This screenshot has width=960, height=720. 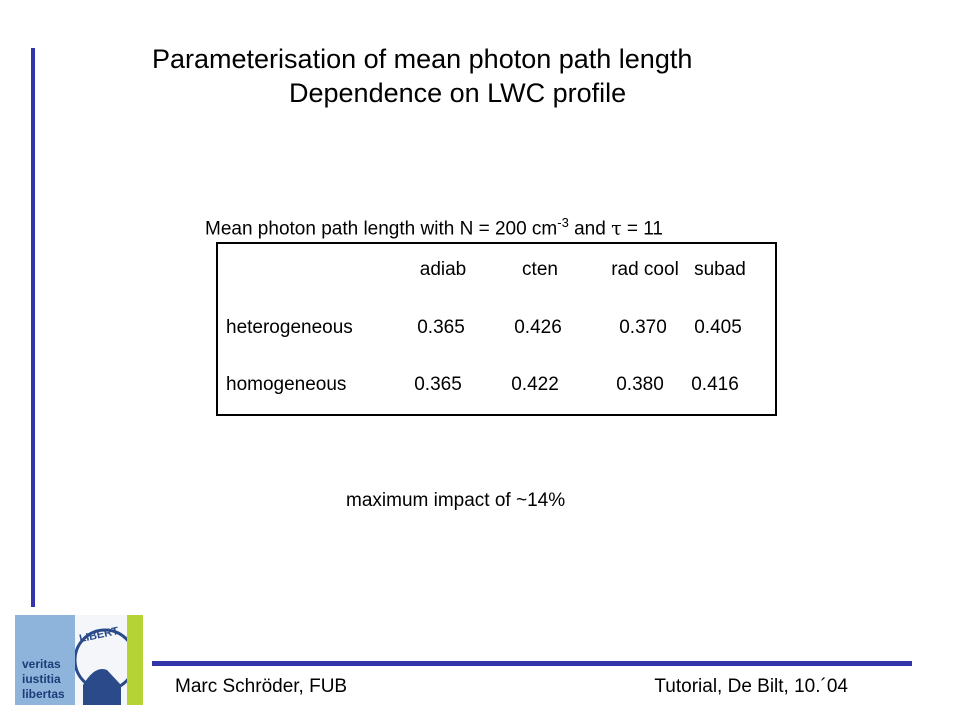 What do you see at coordinates (616, 228) in the screenshot?
I see `caption-symbol: τ` at bounding box center [616, 228].